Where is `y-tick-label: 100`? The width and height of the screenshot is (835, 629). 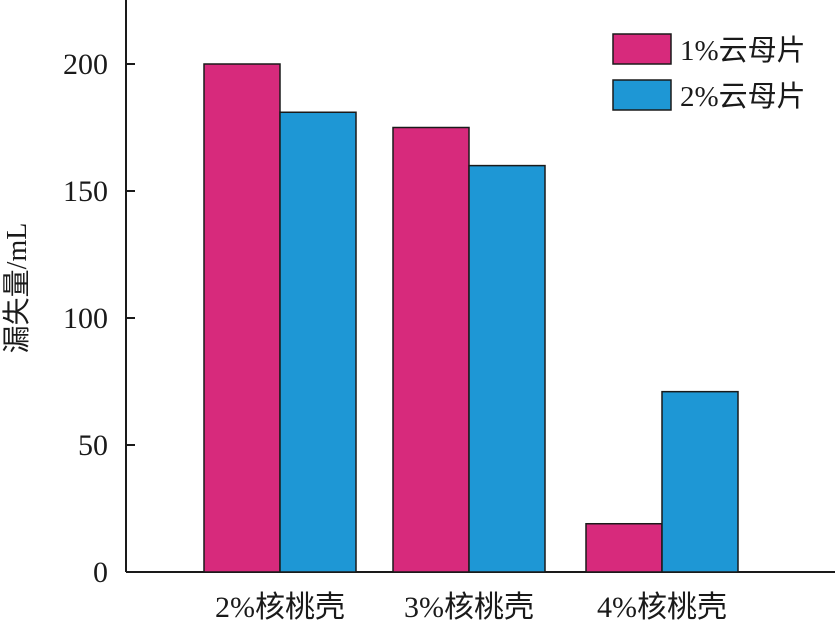
y-tick-label: 100 is located at coordinates (85, 318).